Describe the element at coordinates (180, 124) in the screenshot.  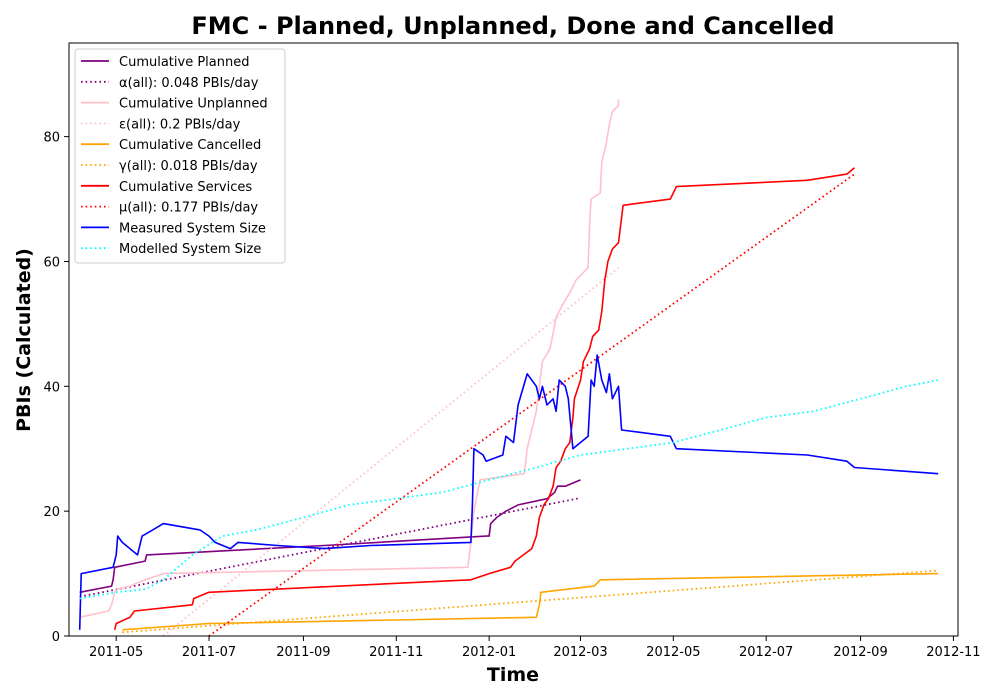
I see `legend-label-3: ε(all): 0.2 PBIs/day` at that location.